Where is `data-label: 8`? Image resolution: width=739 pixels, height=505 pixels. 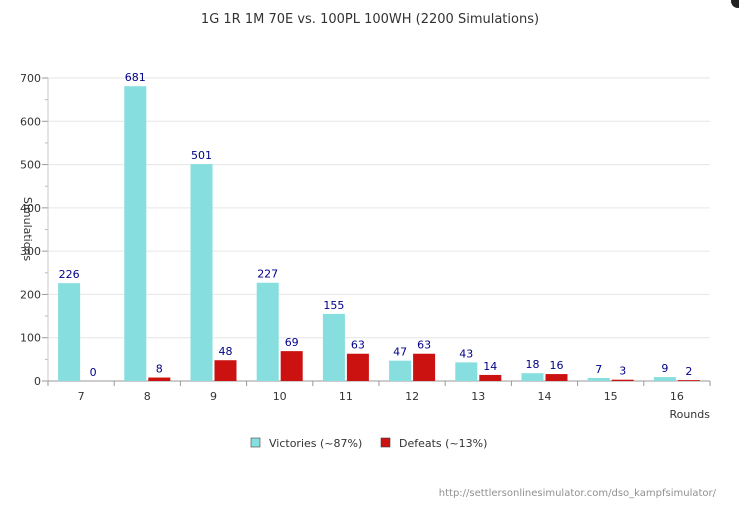 data-label: 8 is located at coordinates (159, 369).